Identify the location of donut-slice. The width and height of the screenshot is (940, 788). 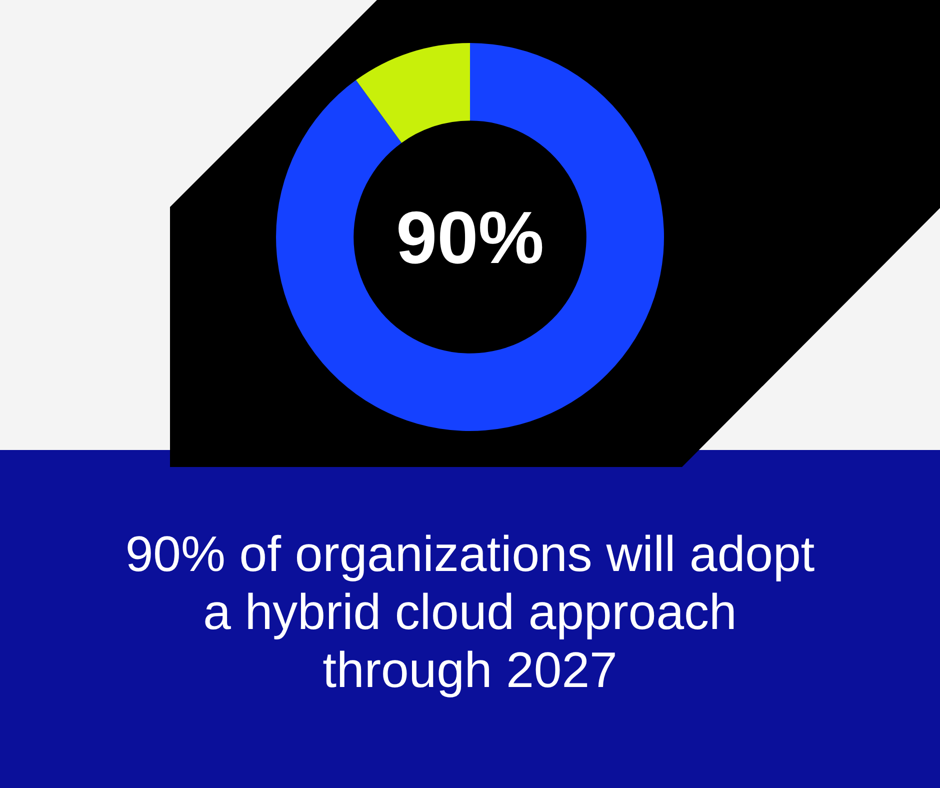
(413, 93).